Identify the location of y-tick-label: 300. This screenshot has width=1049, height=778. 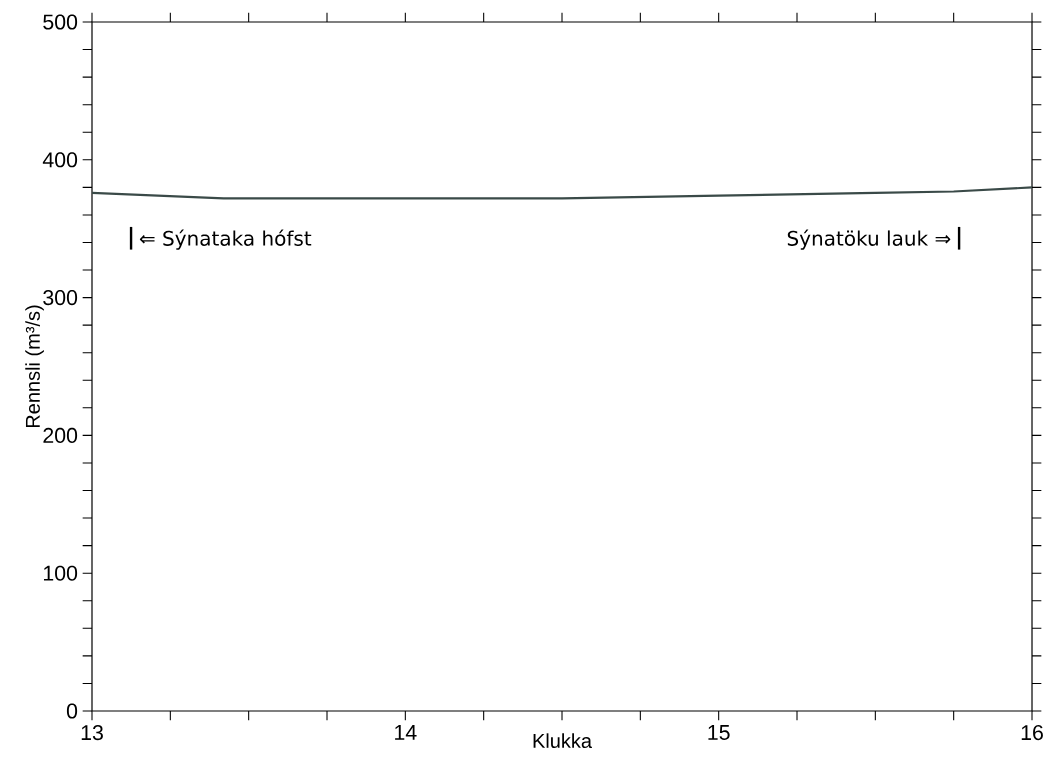
(60, 298).